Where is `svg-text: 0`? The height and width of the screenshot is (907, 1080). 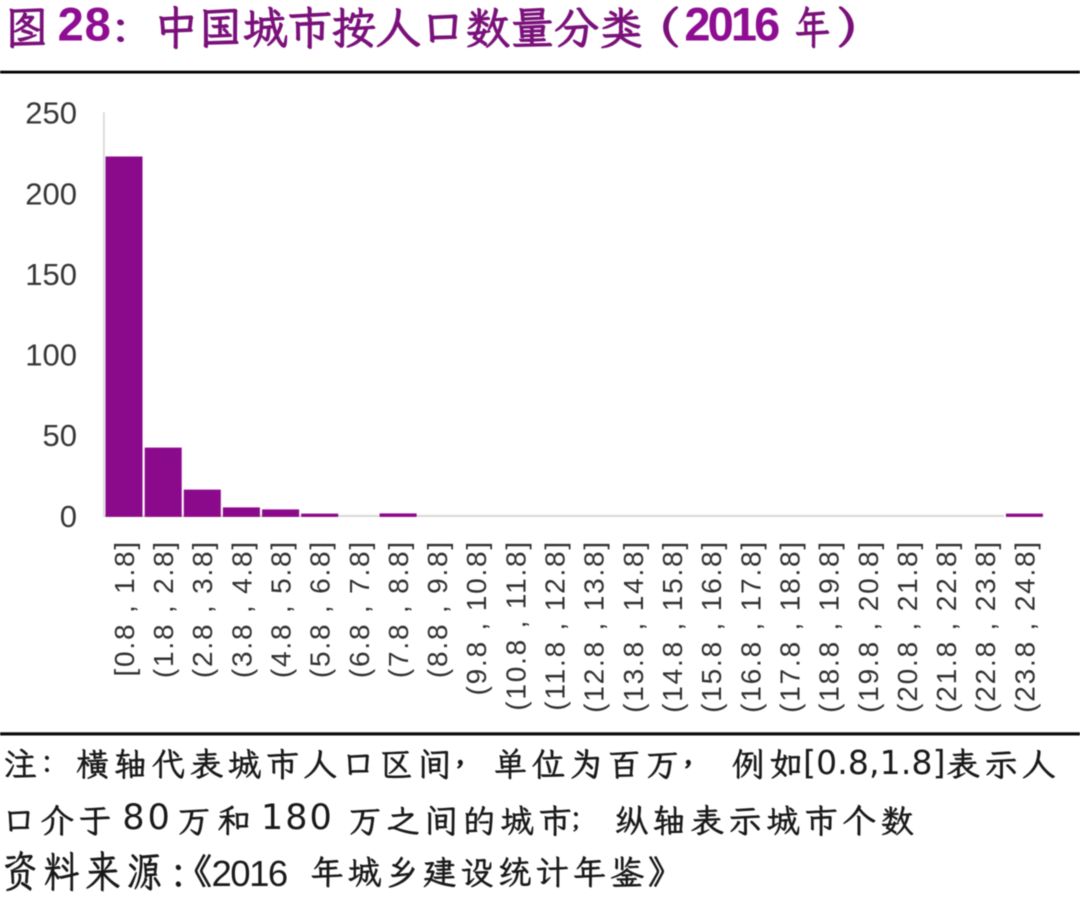
svg-text: 0 is located at coordinates (68, 516).